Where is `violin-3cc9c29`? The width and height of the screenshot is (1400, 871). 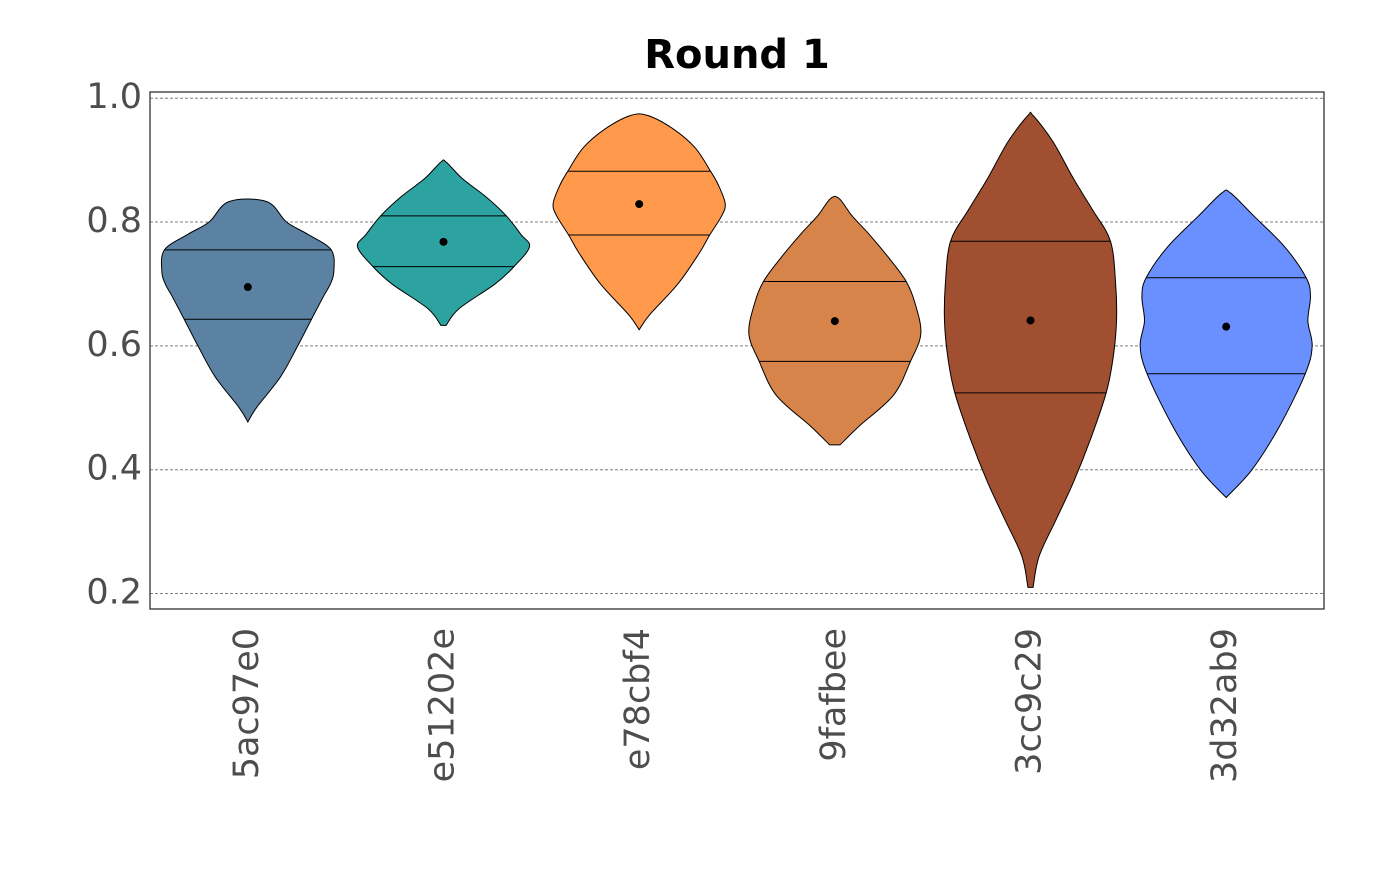 violin-3cc9c29 is located at coordinates (1030, 349).